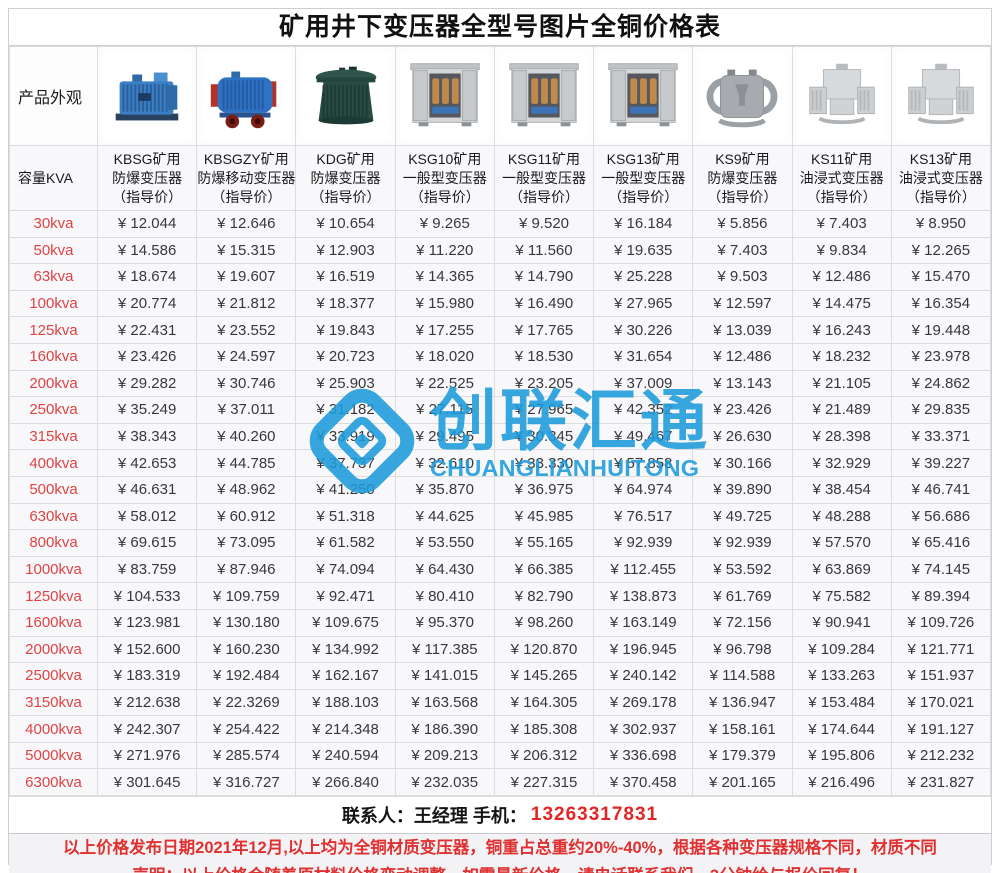 The height and width of the screenshot is (873, 1000). What do you see at coordinates (841, 596) in the screenshot?
I see `price-cell: ¥ 75.582` at bounding box center [841, 596].